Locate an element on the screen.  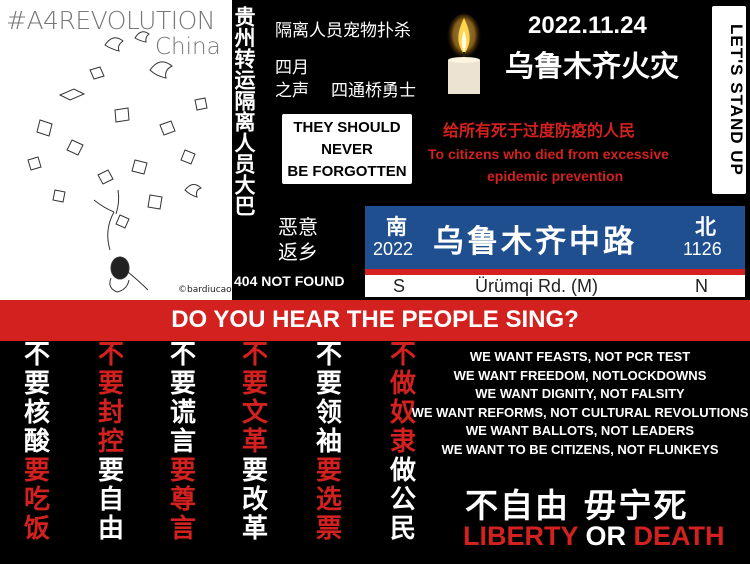
dedication-en-1: To citizens who died from excessive is located at coordinates (548, 154).